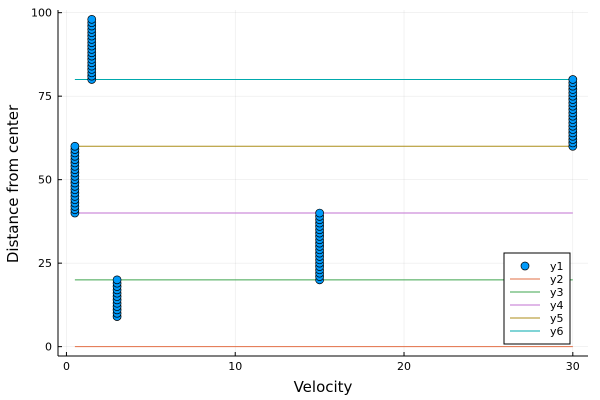 The image size is (600, 400). I want to click on legend-label-y2: y2, so click(557, 279).